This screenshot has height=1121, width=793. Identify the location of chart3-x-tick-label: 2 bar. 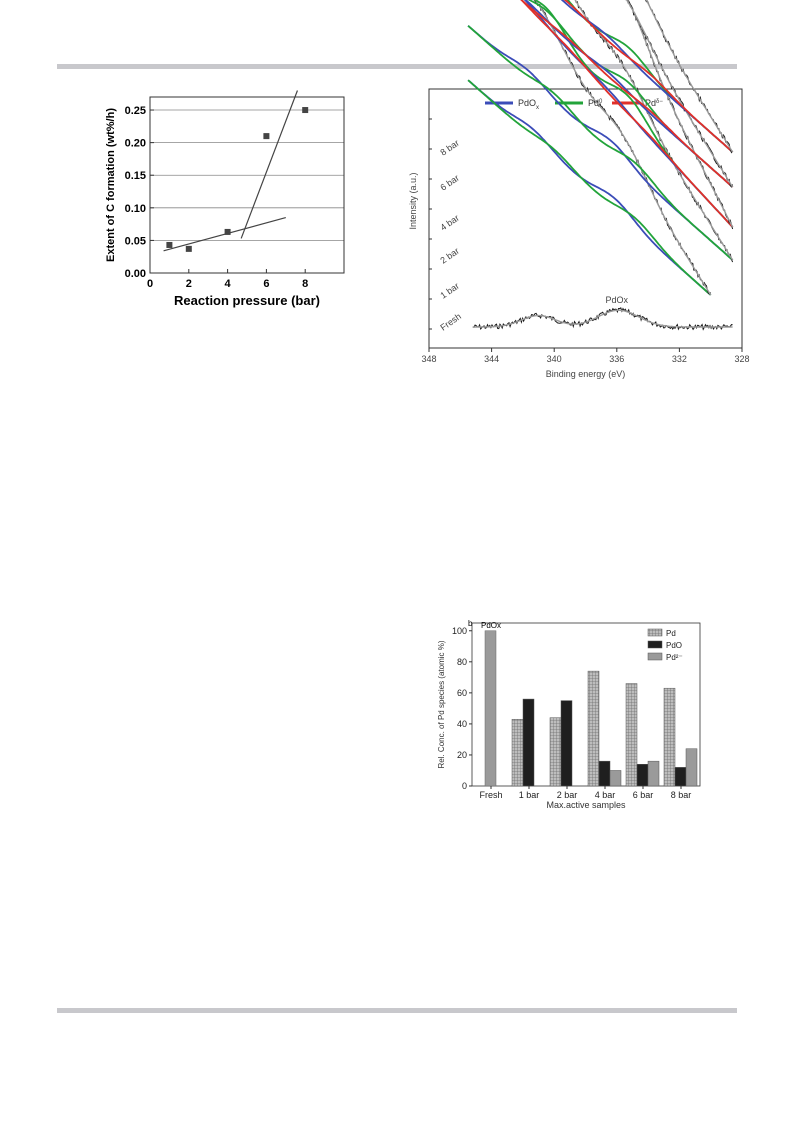
(567, 795).